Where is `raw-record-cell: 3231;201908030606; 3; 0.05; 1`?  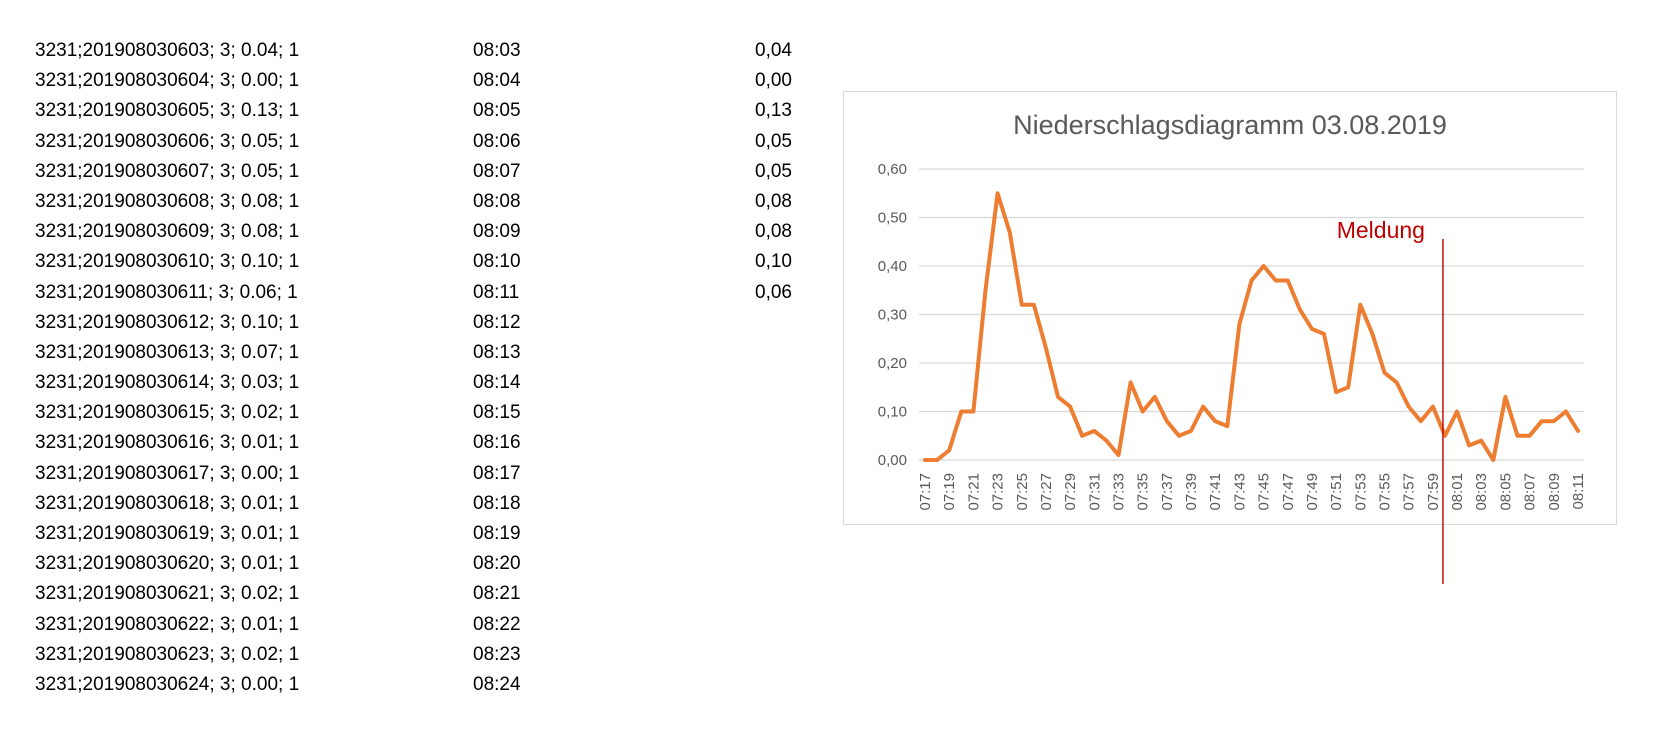
raw-record-cell: 3231;201908030606; 3; 0.05; 1 is located at coordinates (167, 141).